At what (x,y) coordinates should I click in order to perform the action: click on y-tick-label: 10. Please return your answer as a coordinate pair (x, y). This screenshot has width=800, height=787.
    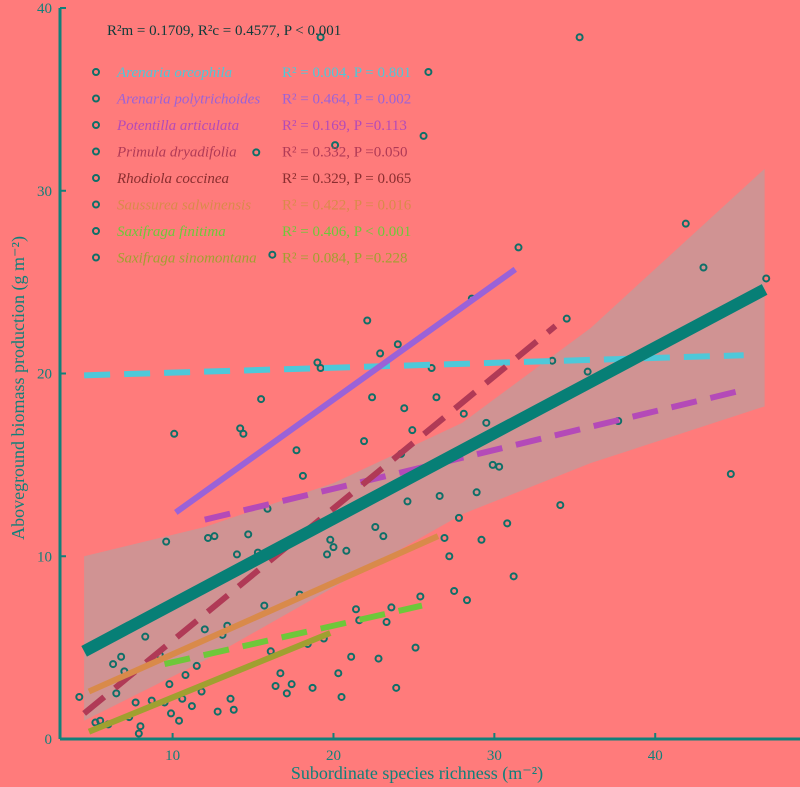
    Looking at the image, I should click on (44, 557).